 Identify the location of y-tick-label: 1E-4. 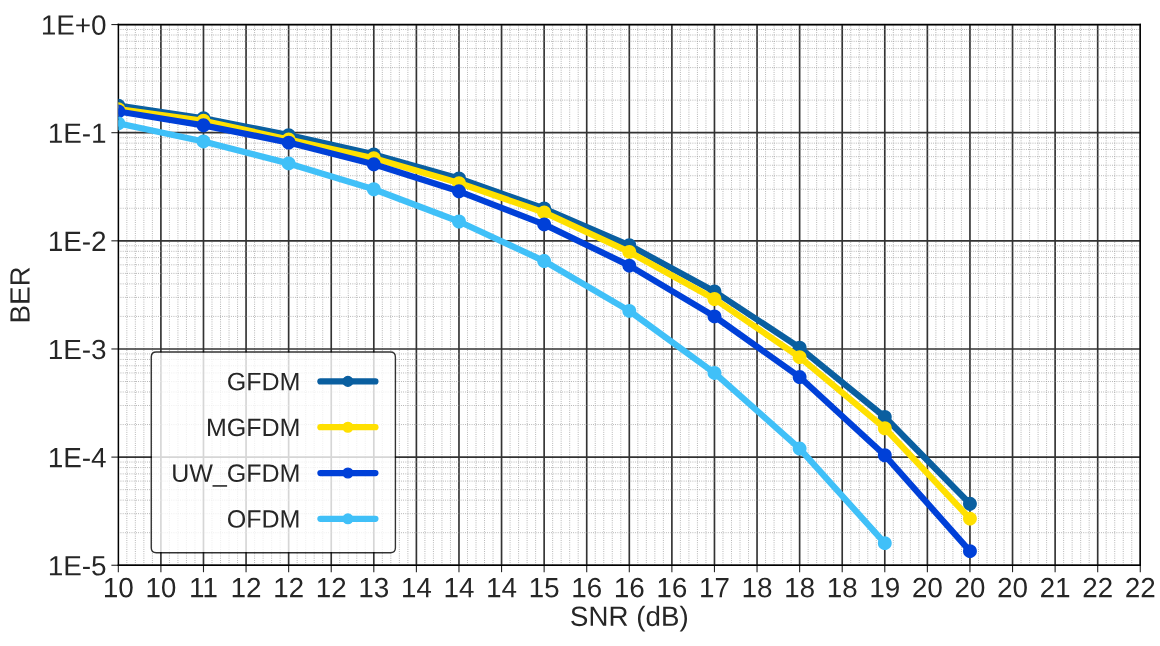
(77, 458).